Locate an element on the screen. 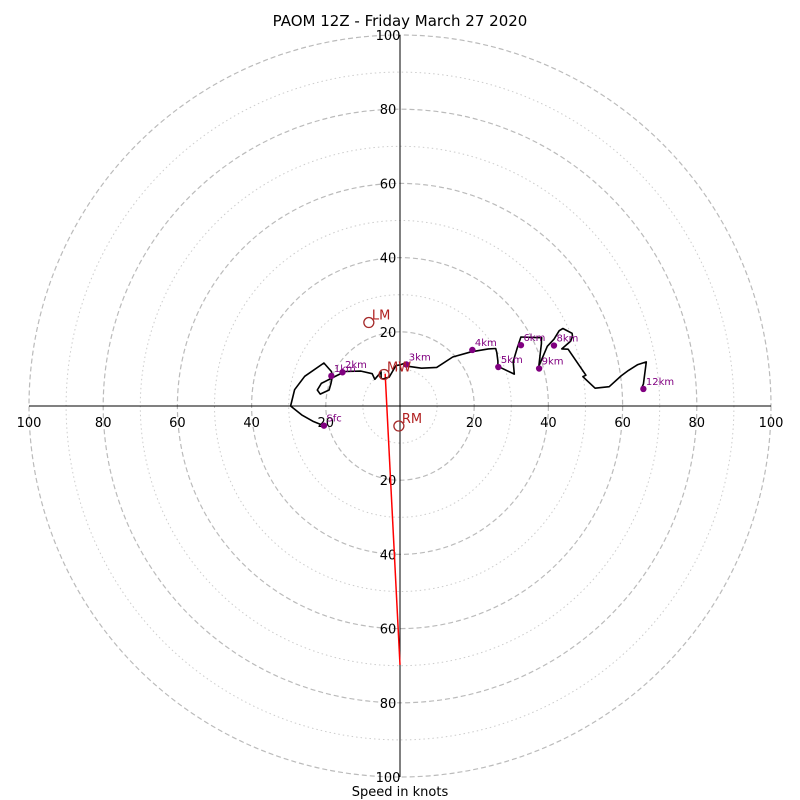 This screenshot has height=800, width=800. storm-motion-label-mw: MW is located at coordinates (399, 367).